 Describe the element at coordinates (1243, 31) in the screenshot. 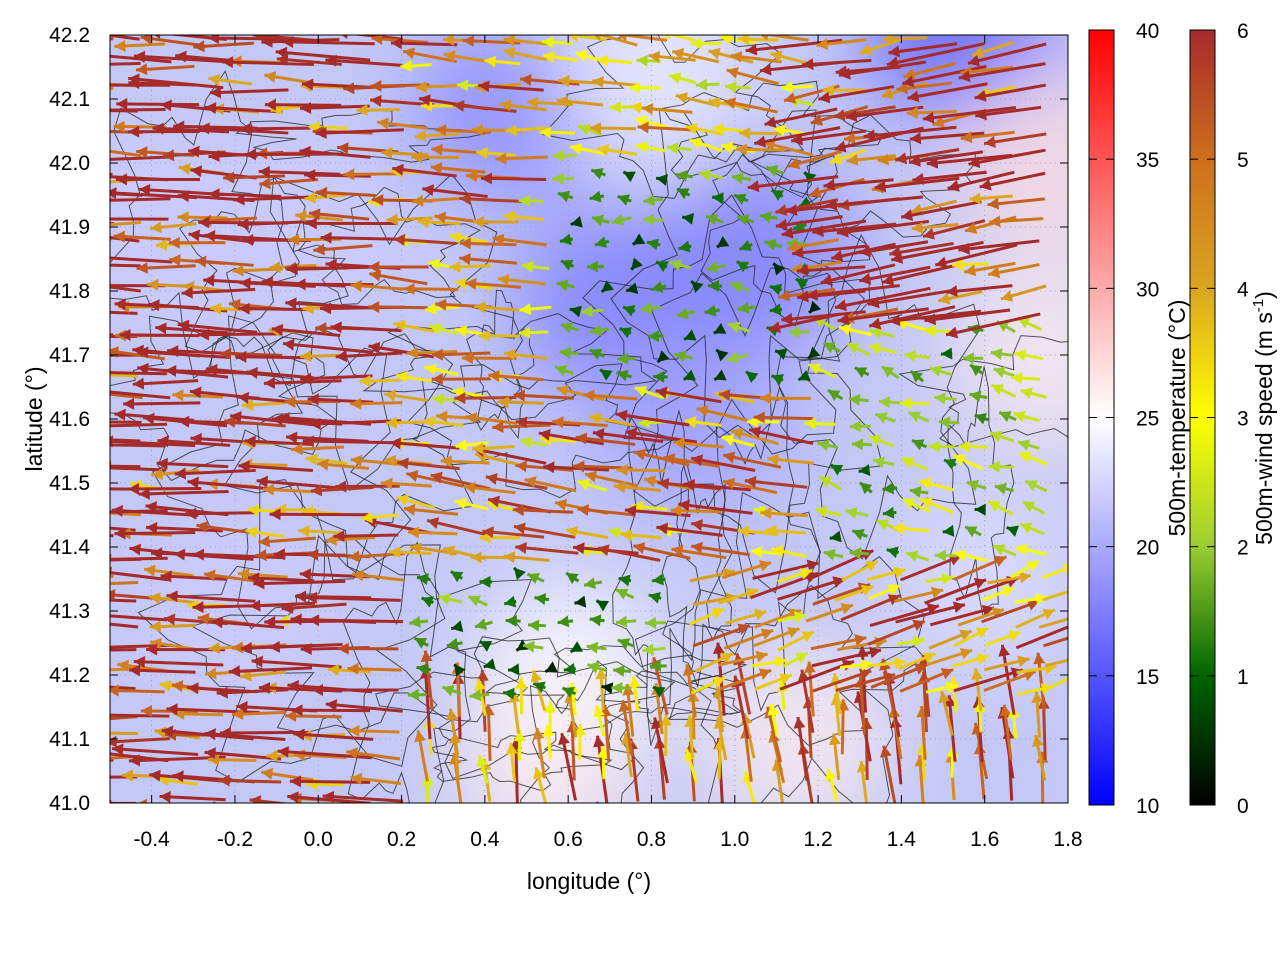

I see `colorbar-tick-label: 6` at that location.